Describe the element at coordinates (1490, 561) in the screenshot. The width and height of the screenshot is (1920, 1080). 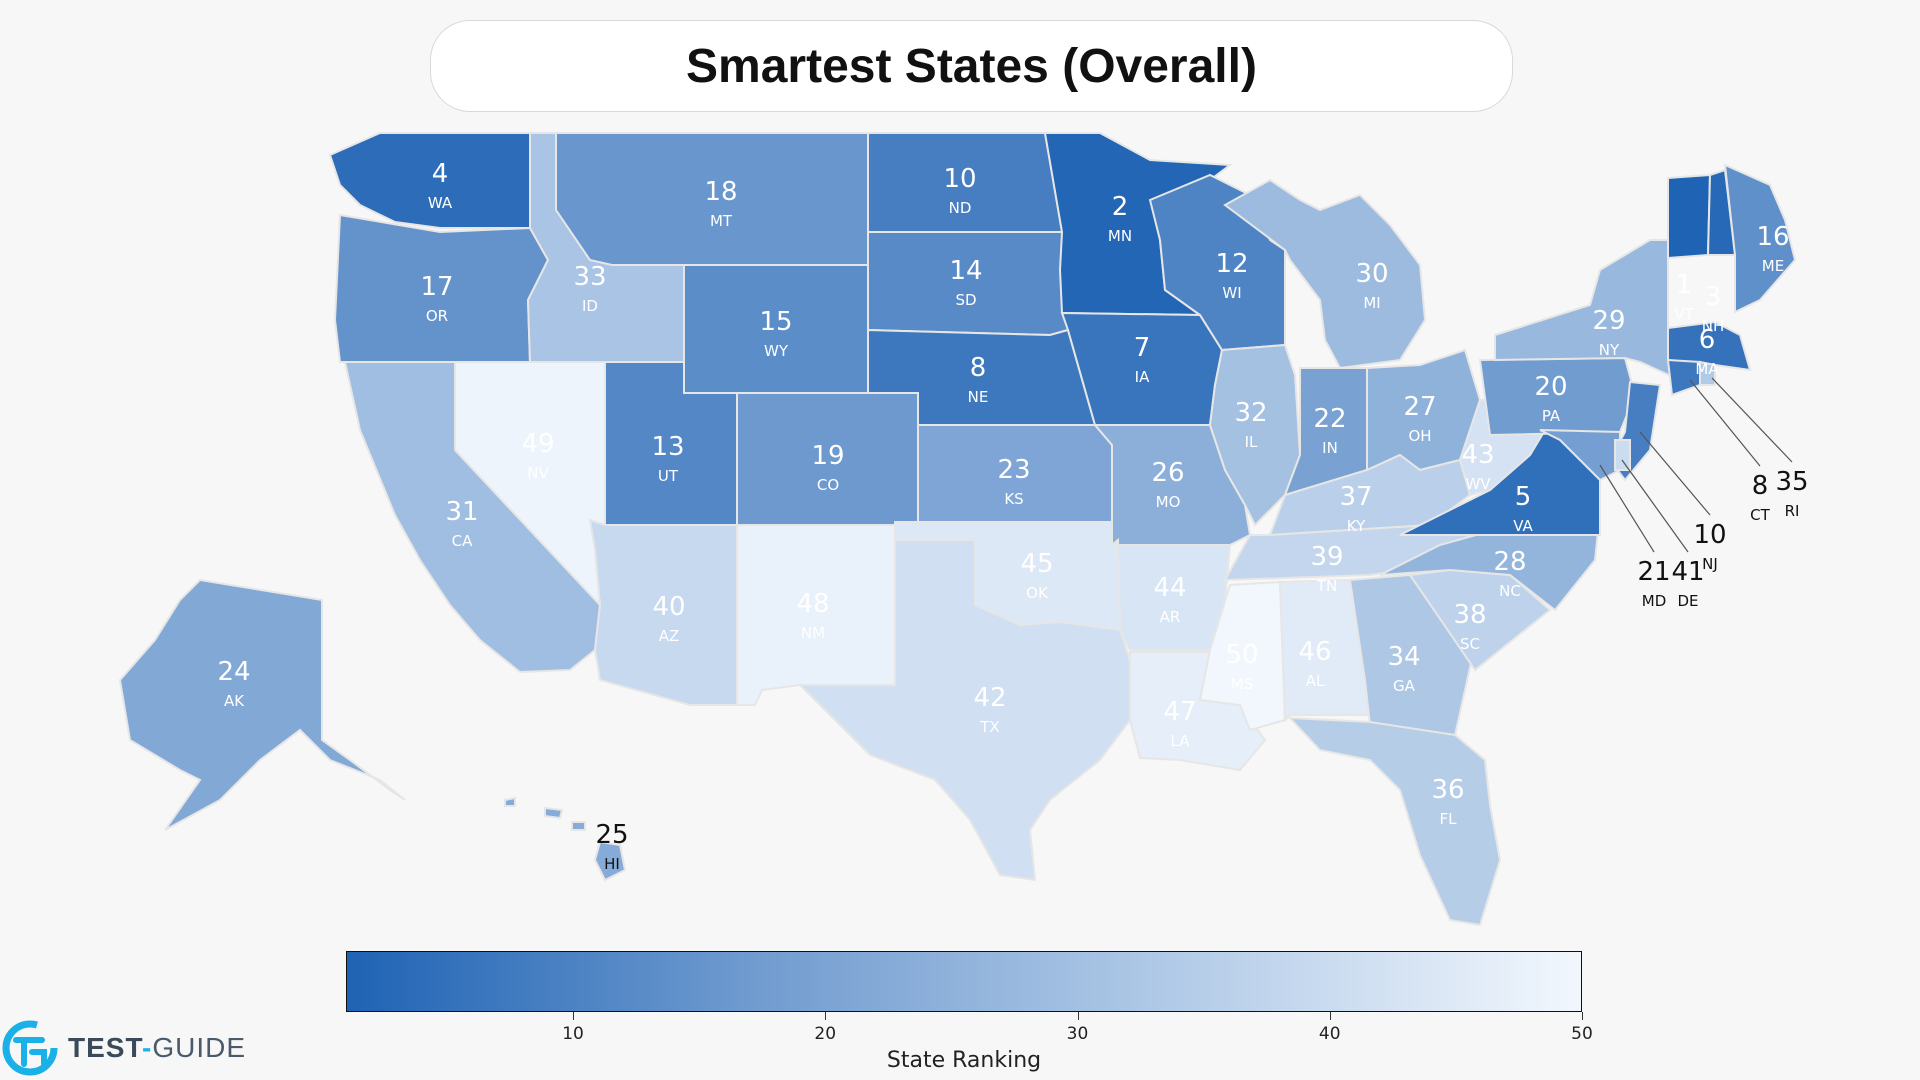
I see `state-nc` at that location.